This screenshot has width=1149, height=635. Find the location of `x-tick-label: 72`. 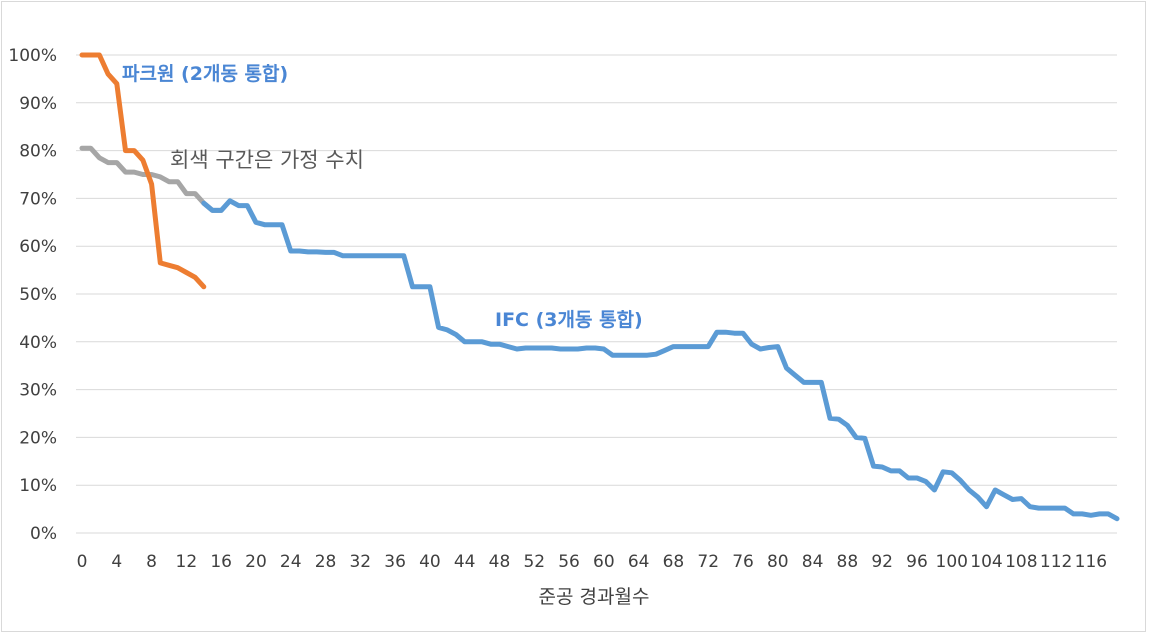

x-tick-label: 72 is located at coordinates (708, 562).